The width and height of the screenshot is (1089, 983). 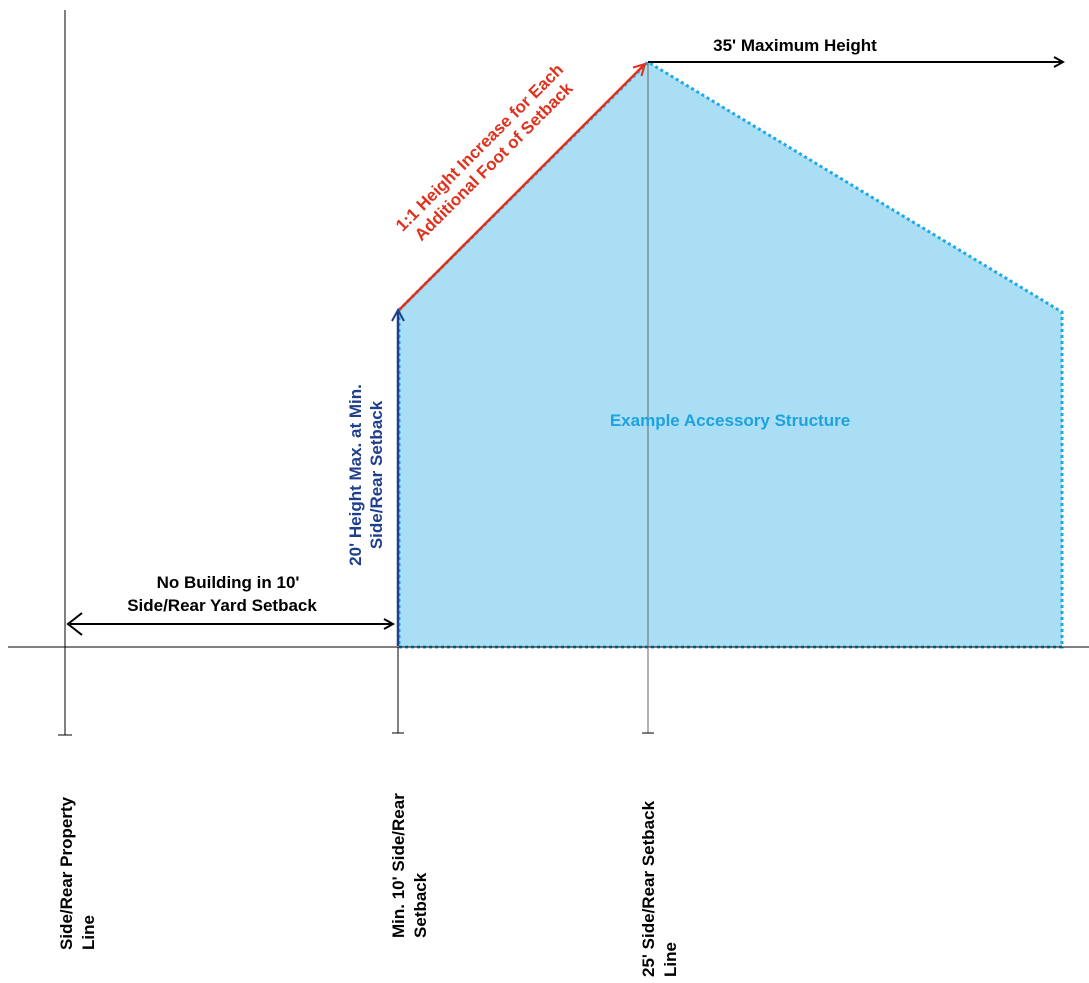 What do you see at coordinates (659, 888) in the screenshot?
I see `setback-25-label: 25' Side/Rear Setback Line` at bounding box center [659, 888].